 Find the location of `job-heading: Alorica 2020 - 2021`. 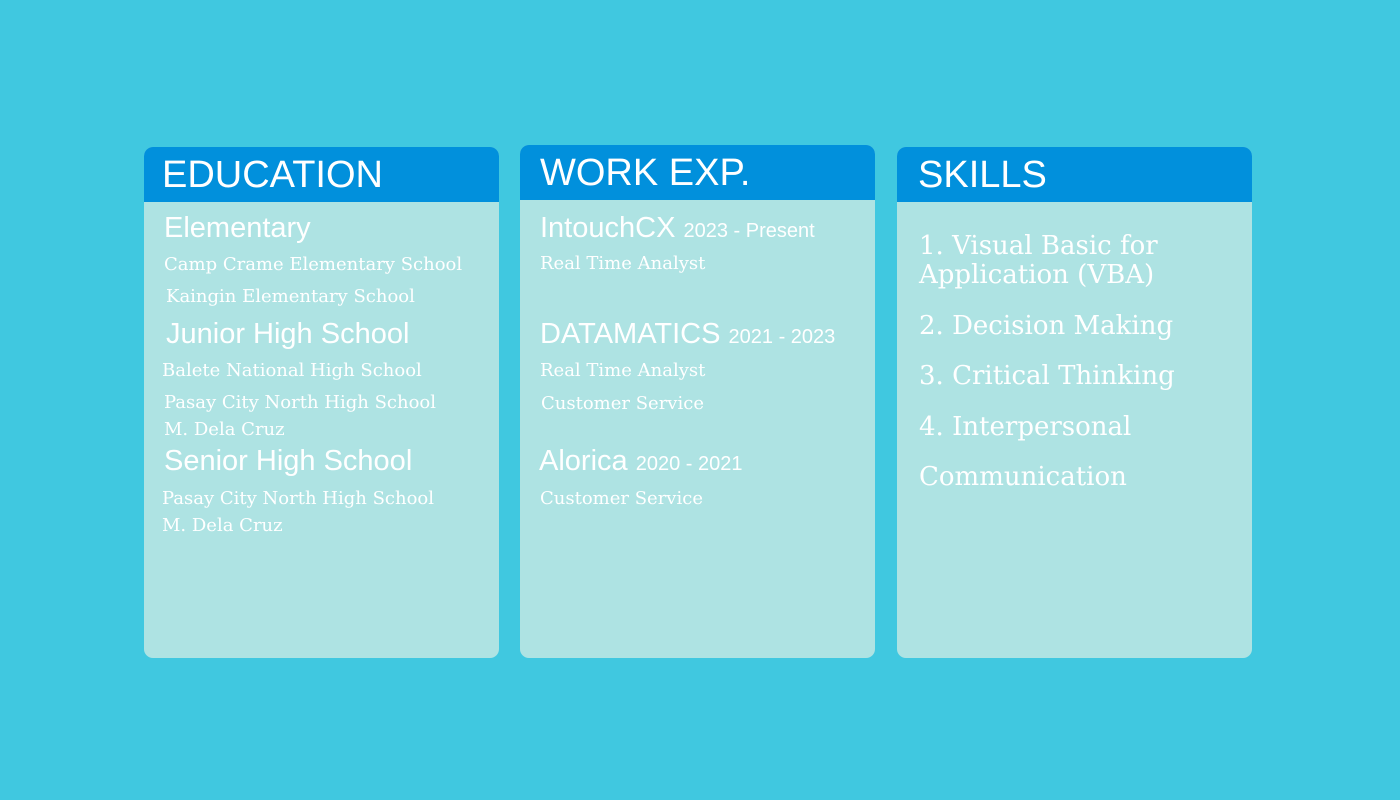

job-heading: Alorica 2020 - 2021 is located at coordinates (640, 462).